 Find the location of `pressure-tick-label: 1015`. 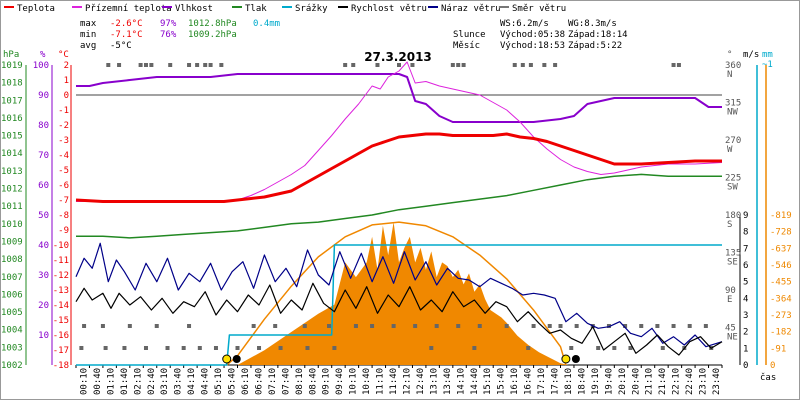

pressure-tick-label: 1015 is located at coordinates (12, 137).